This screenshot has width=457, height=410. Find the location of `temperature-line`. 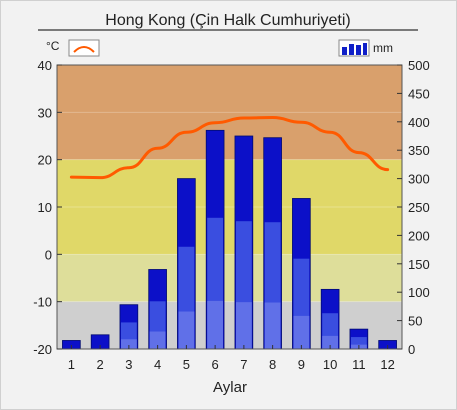

temperature-line is located at coordinates (229, 148).